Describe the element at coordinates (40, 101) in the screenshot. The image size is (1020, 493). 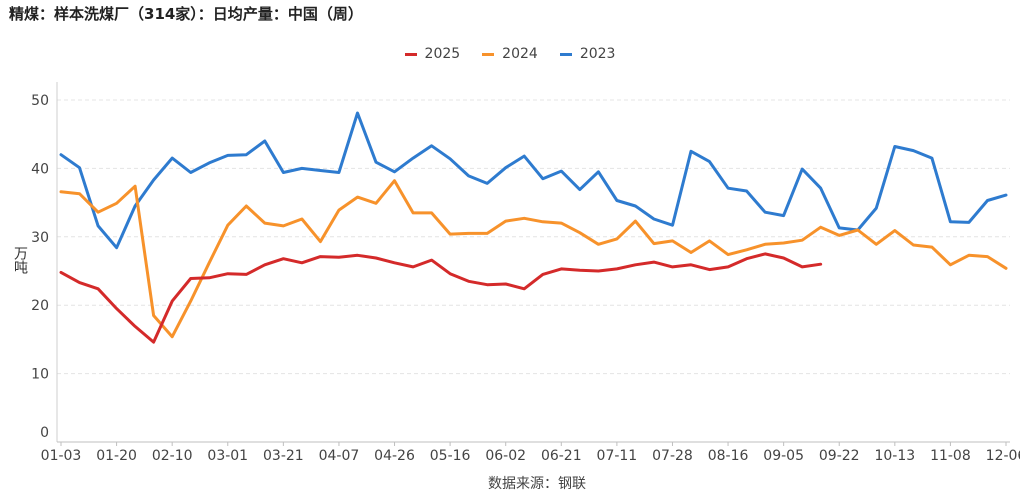
I see `y-tick-label-50: 50` at that location.